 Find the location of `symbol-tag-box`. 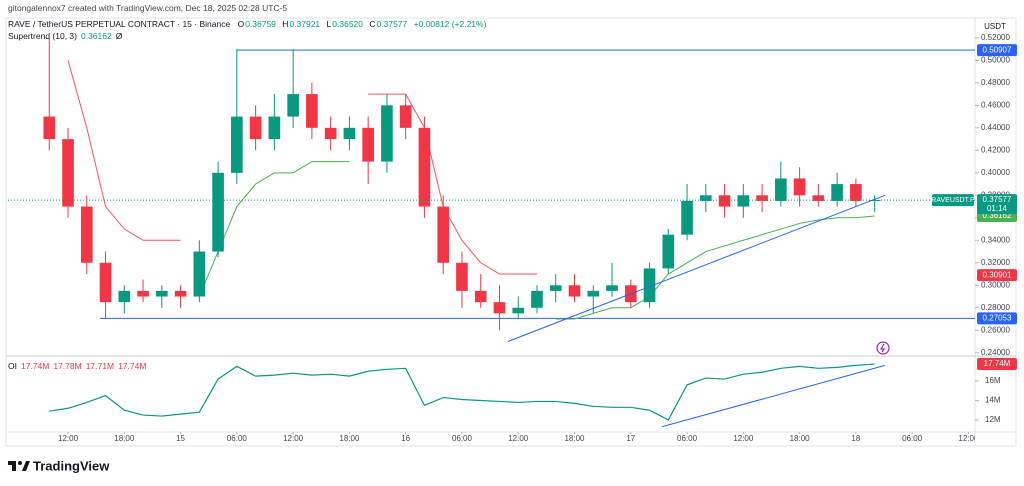

symbol-tag-box is located at coordinates (953, 200).